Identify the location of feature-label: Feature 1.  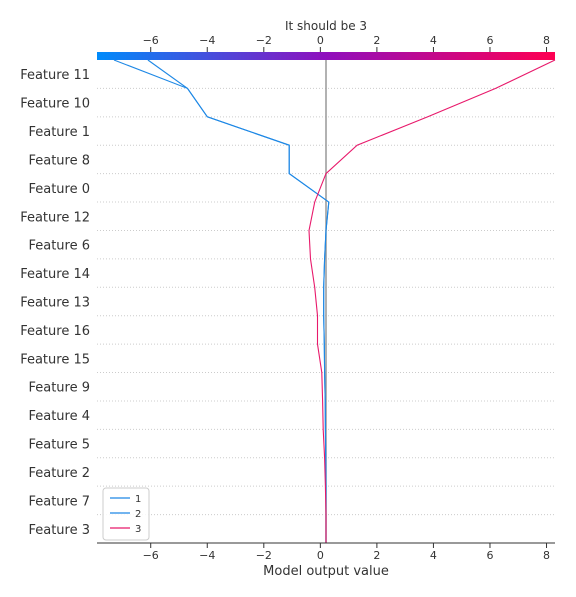
(59, 132).